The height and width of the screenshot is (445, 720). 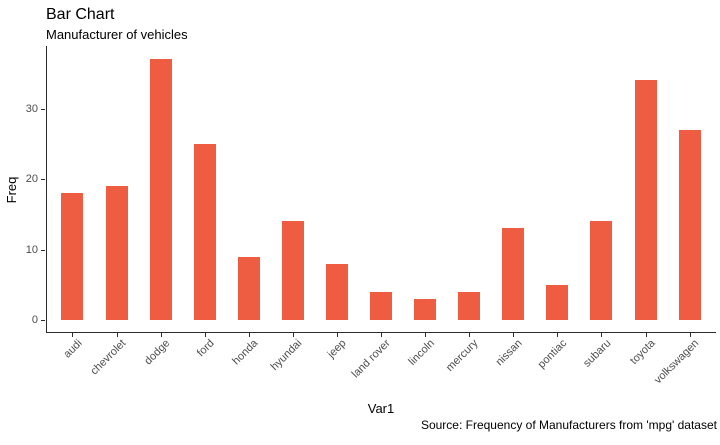 What do you see at coordinates (601, 270) in the screenshot?
I see `bar-subaru` at bounding box center [601, 270].